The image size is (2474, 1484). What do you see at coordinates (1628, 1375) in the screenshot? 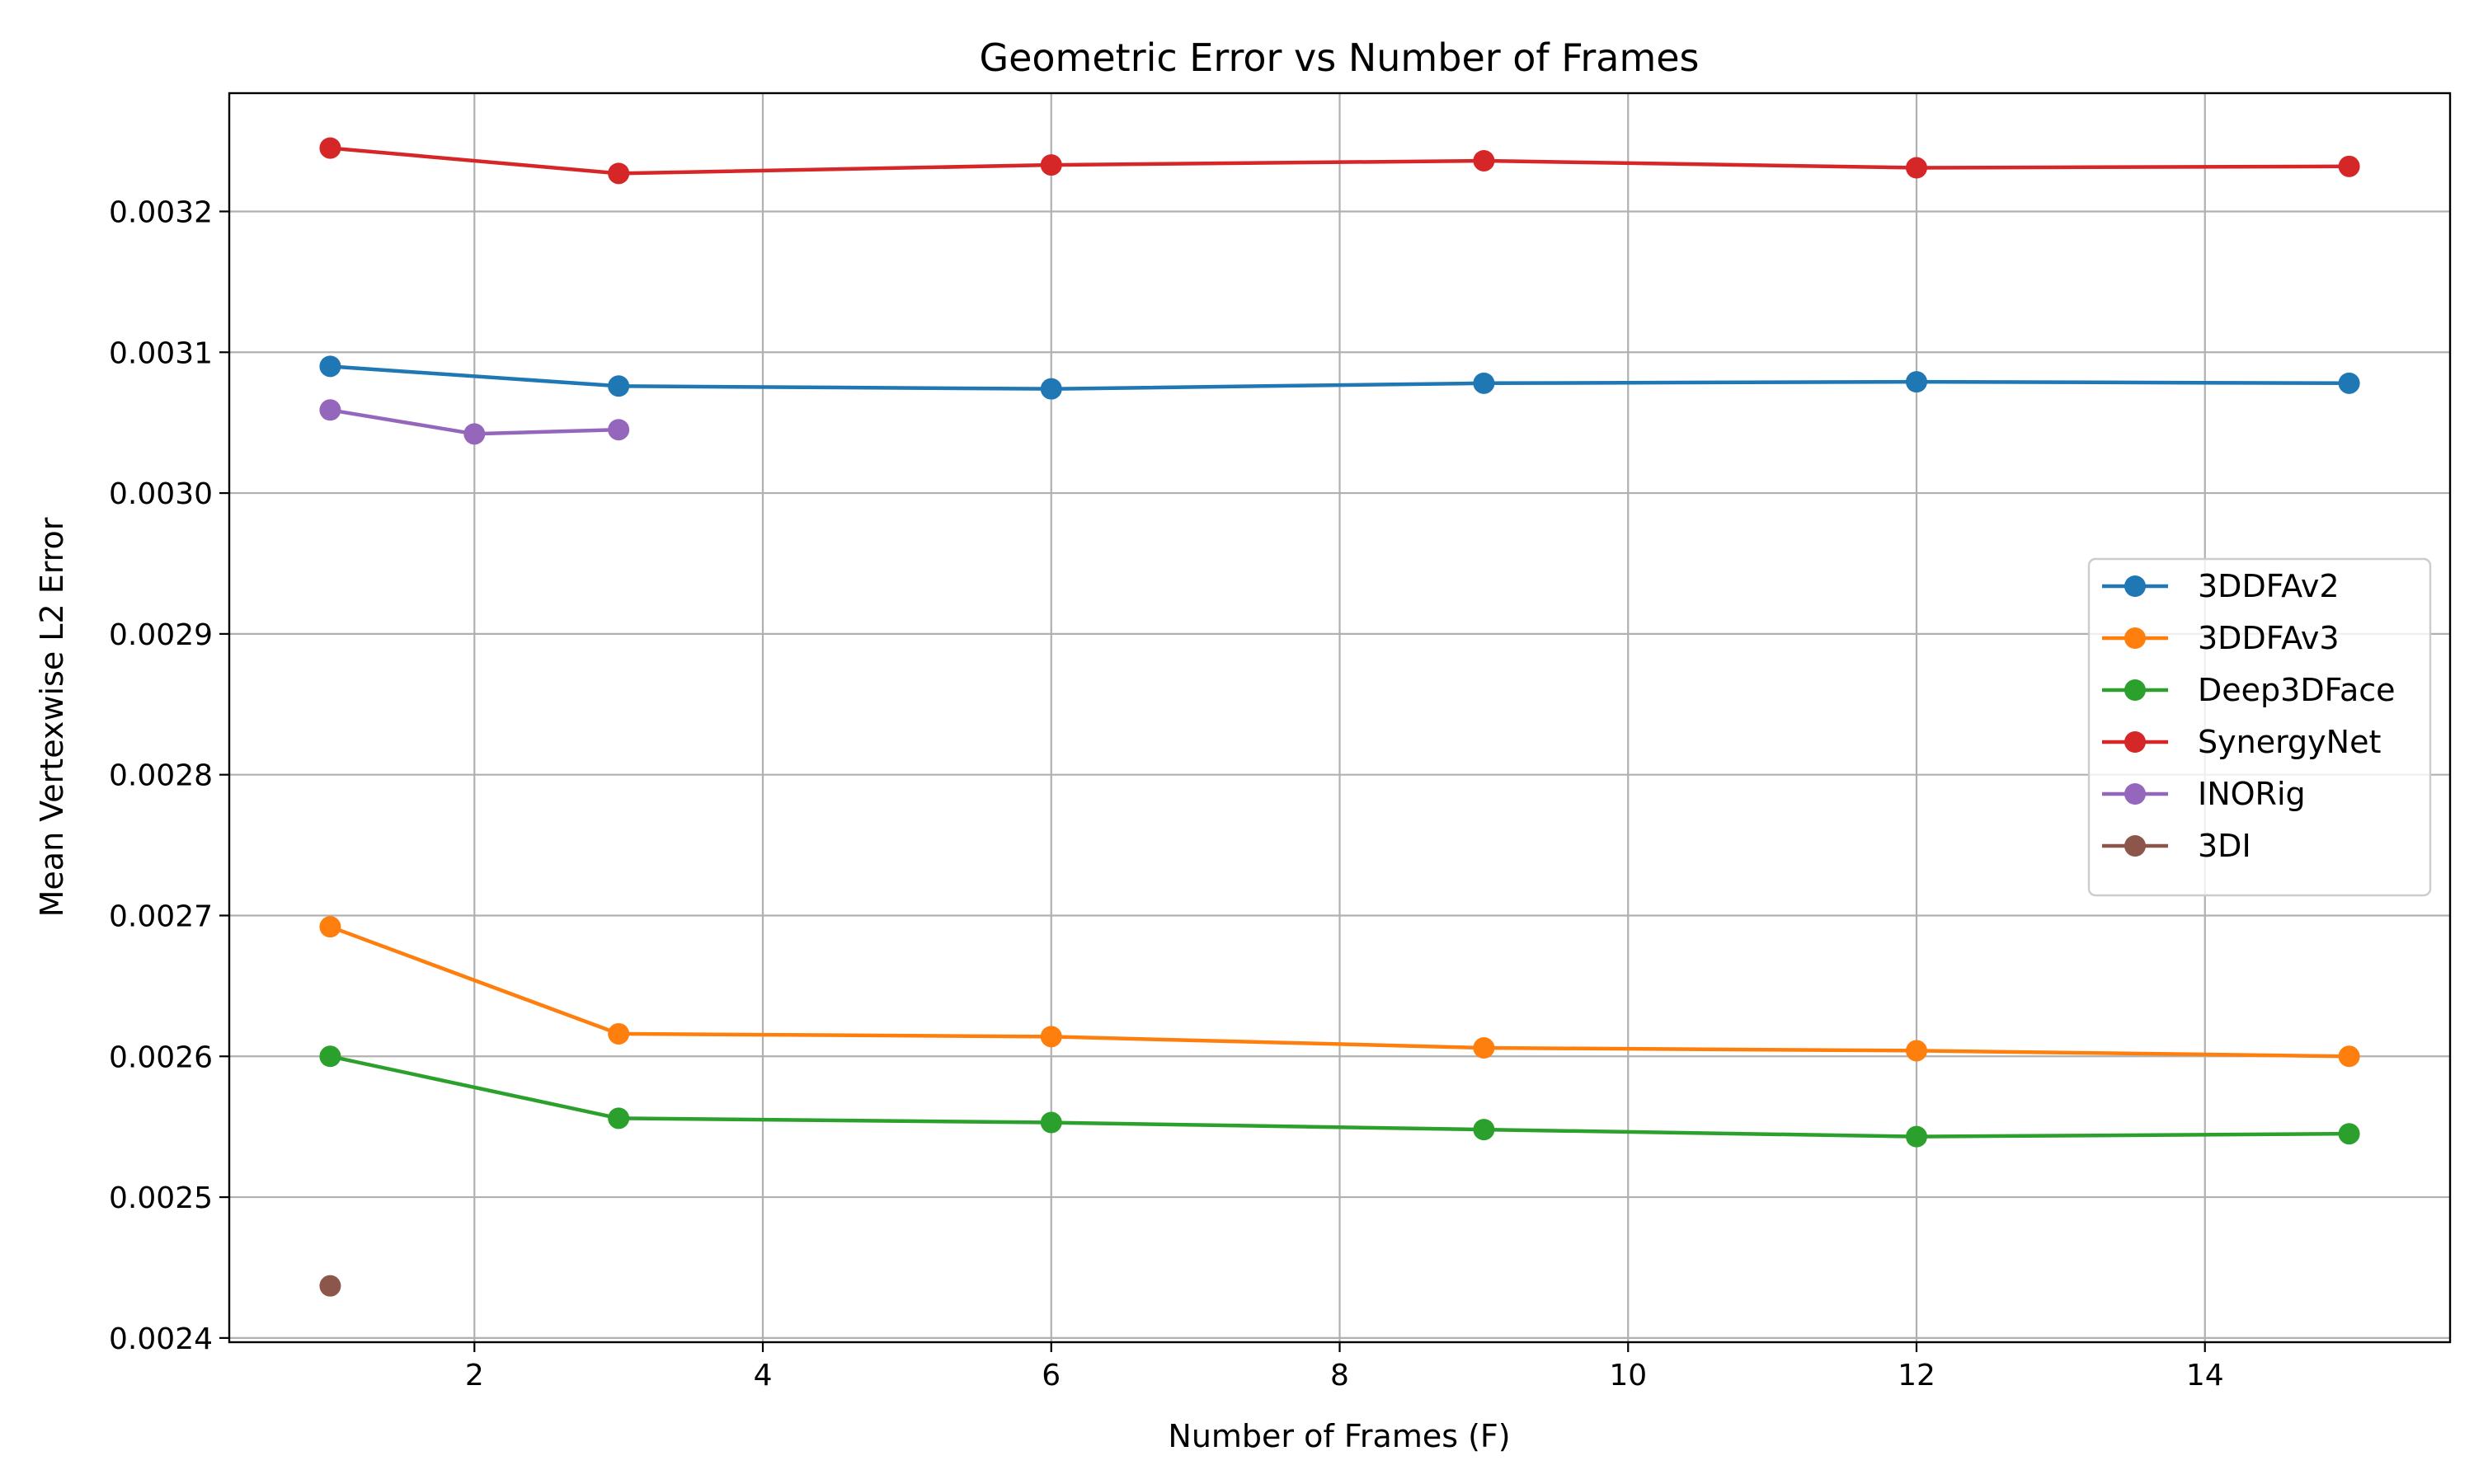
I see `x-tick-label: 10` at bounding box center [1628, 1375].